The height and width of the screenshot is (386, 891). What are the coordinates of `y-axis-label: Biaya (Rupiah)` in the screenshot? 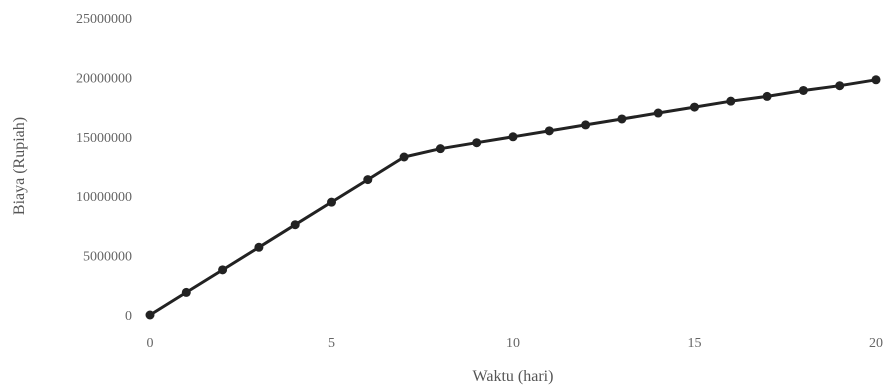 It's located at (19, 166).